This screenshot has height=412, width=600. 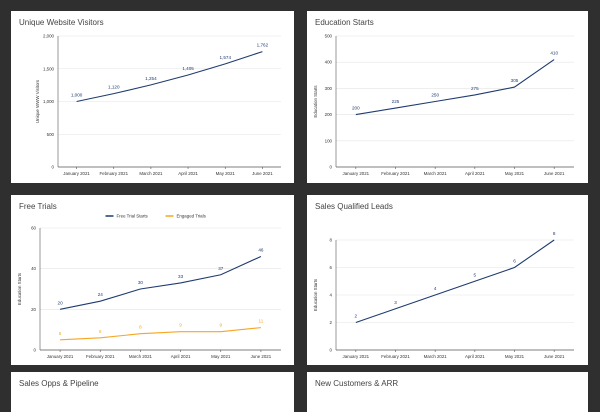 What do you see at coordinates (396, 101) in the screenshot?
I see `data-label: 225` at bounding box center [396, 101].